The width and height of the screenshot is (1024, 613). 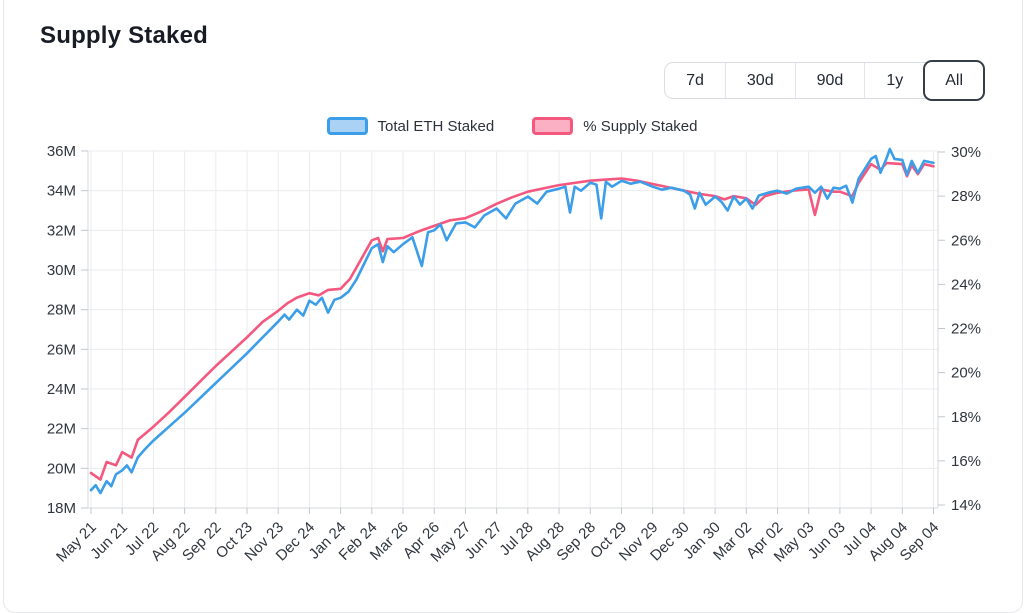 I want to click on time-range-selector: 7d 30d 90d 1y All, so click(x=824, y=80).